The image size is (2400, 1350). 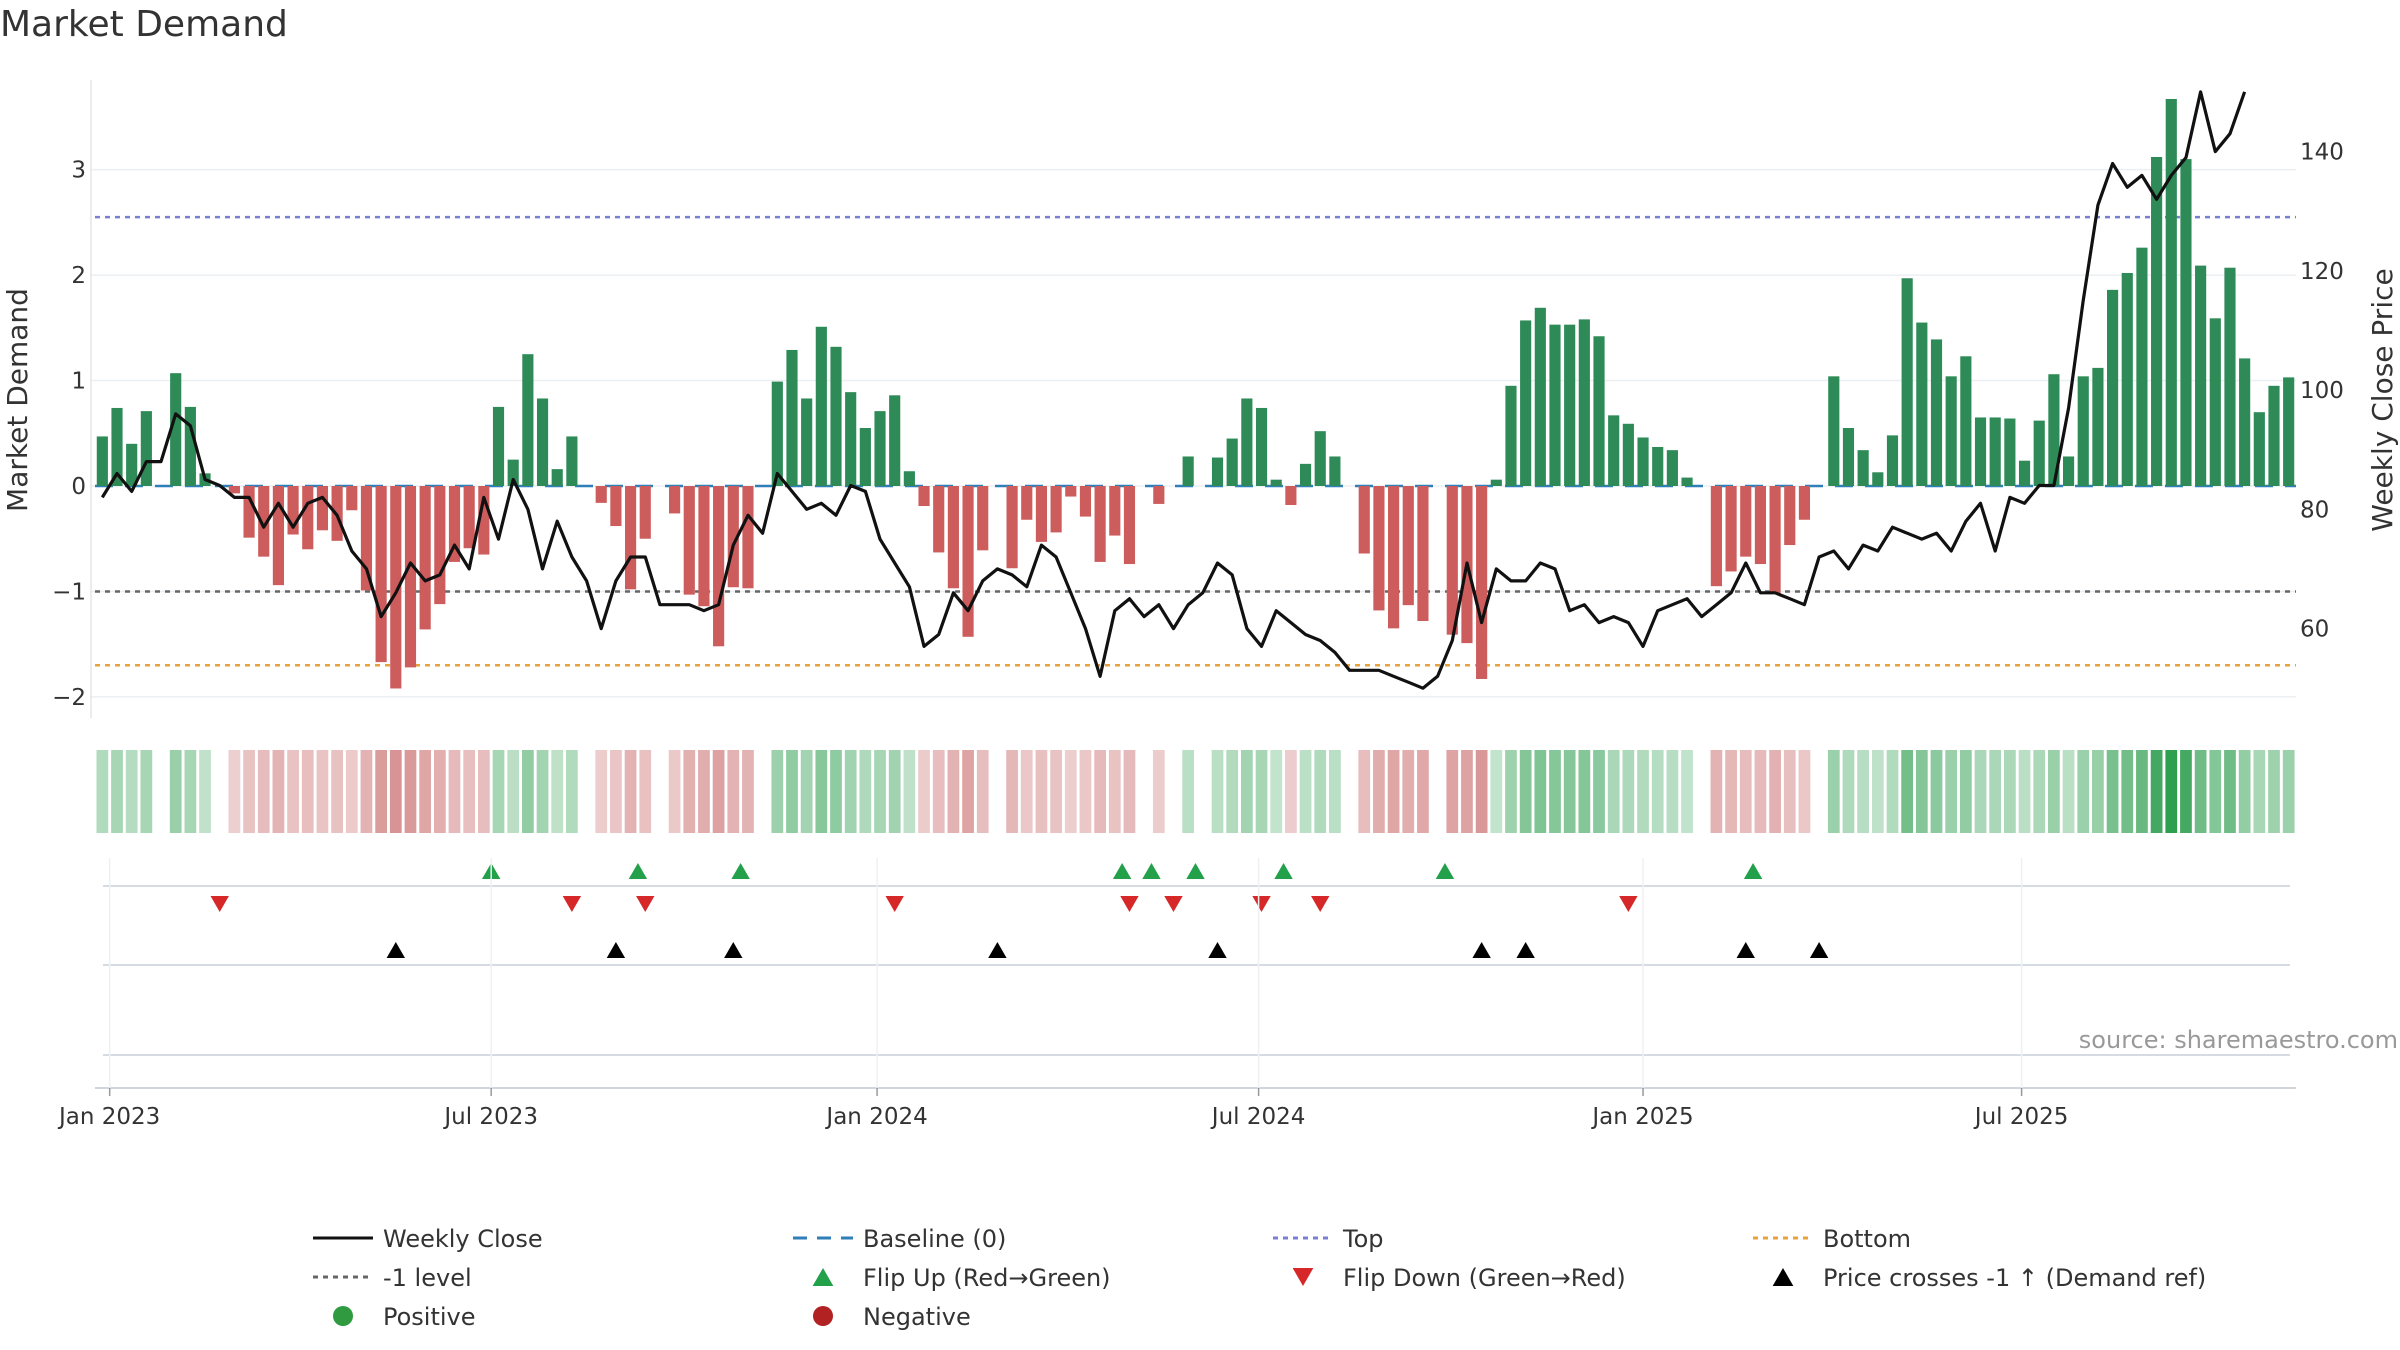 I want to click on x-tick-label: Jul 2025, so click(x=2021, y=1117).